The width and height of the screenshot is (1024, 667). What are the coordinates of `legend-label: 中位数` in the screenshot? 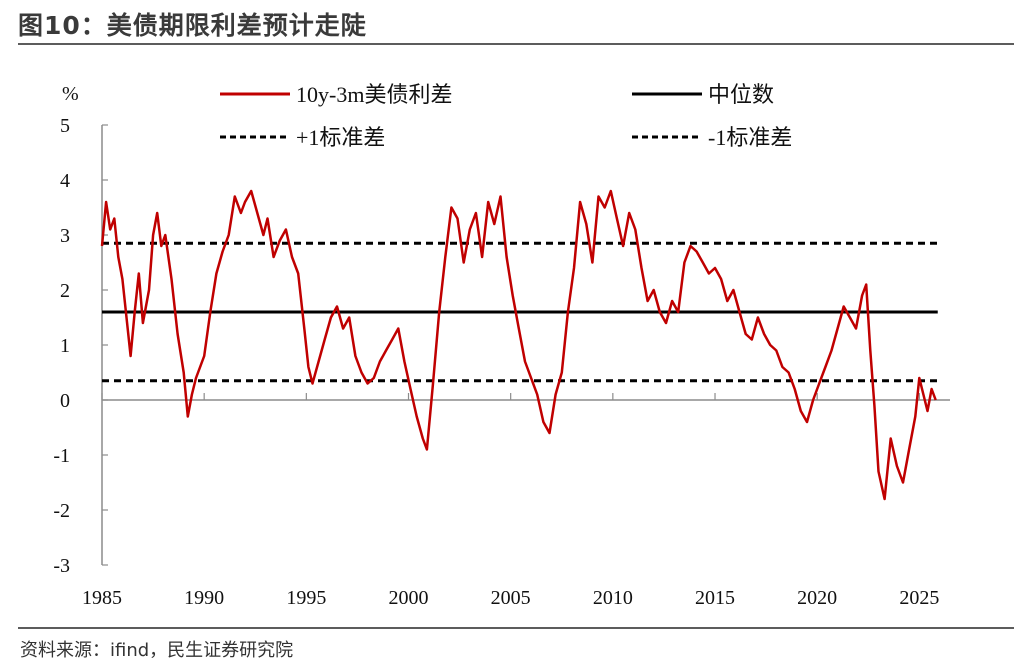 It's located at (741, 94).